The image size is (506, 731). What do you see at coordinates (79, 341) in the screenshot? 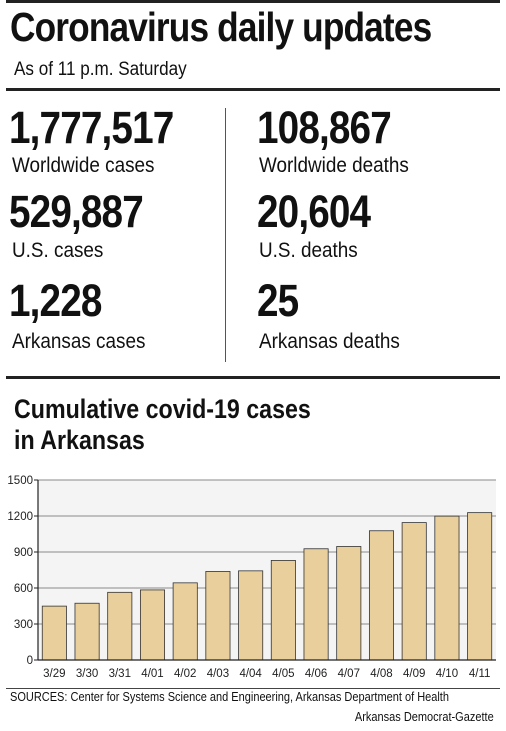
I see `arkansas-cases-label: Arkansas cases` at bounding box center [79, 341].